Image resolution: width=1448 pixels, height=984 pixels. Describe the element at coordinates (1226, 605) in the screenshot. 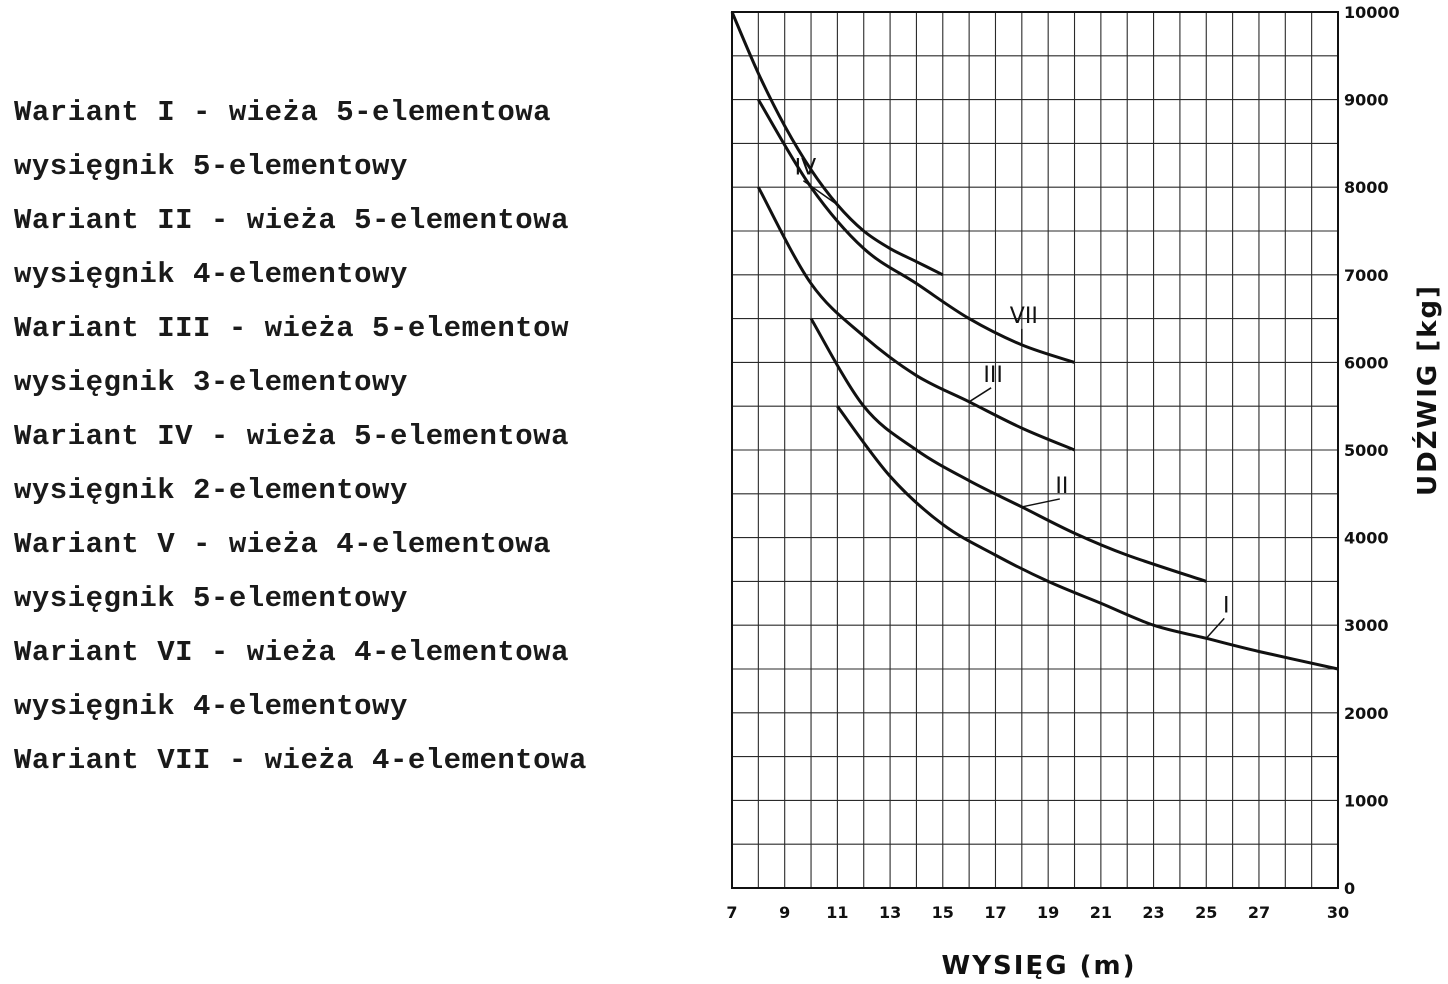

I see `series-label: I` at that location.